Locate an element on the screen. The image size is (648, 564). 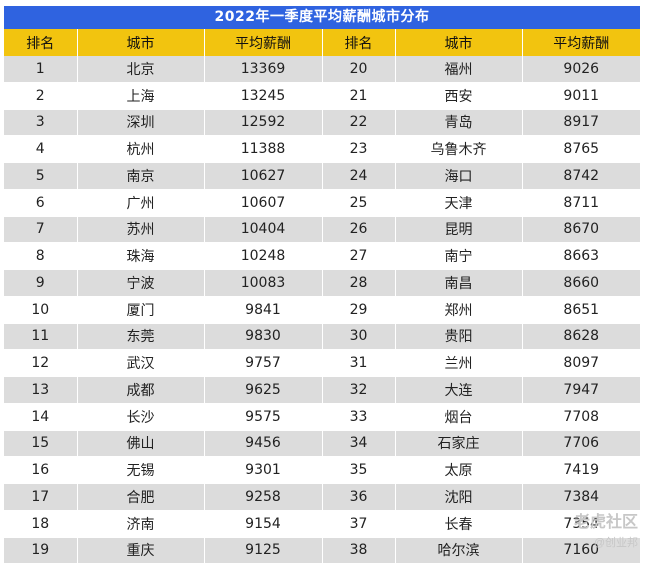
cell-salary-right: 7708 is located at coordinates (580, 417).